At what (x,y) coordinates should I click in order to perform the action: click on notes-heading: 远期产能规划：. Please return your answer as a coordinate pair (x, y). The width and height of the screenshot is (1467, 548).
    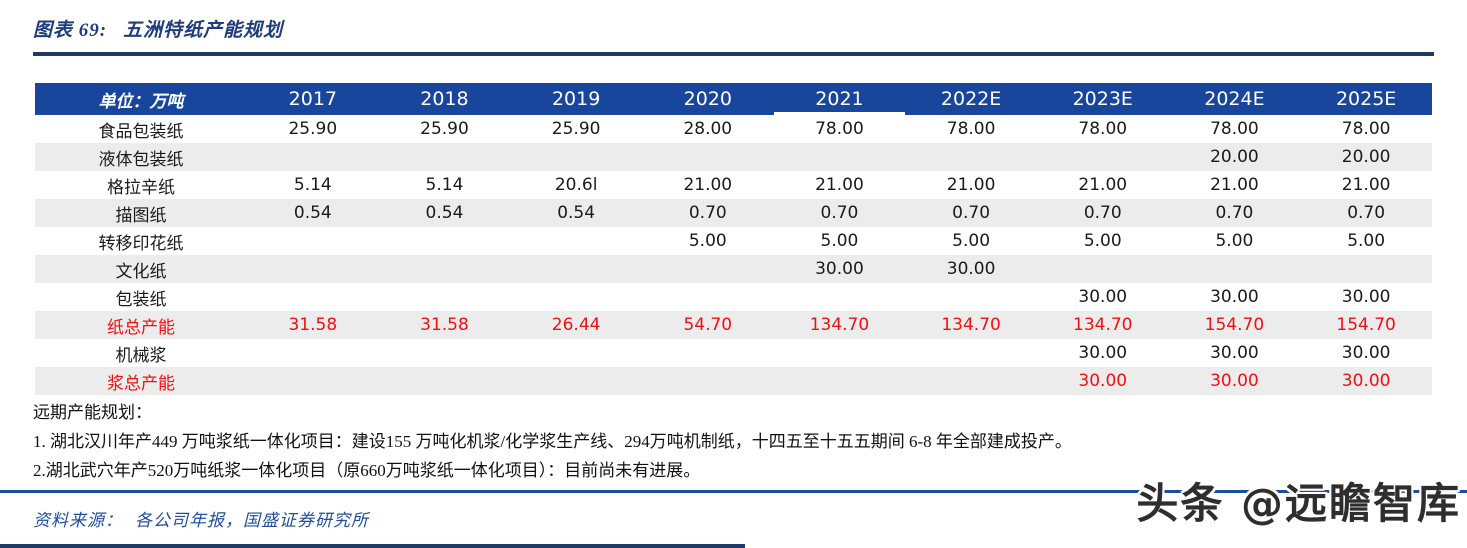
    Looking at the image, I should click on (92, 412).